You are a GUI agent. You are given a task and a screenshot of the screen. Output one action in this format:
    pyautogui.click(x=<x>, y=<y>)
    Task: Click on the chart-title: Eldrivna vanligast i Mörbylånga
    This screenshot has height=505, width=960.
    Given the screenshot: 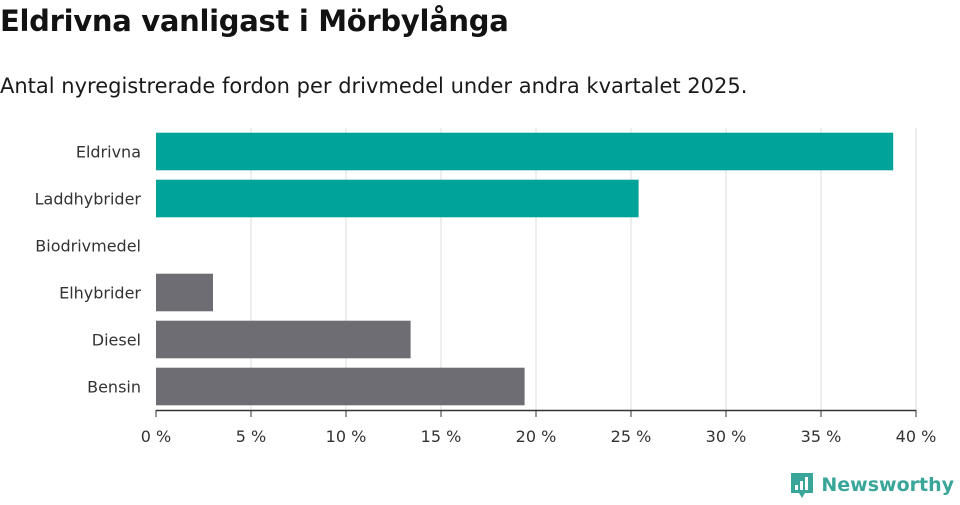 What is the action you would take?
    pyautogui.click(x=254, y=21)
    